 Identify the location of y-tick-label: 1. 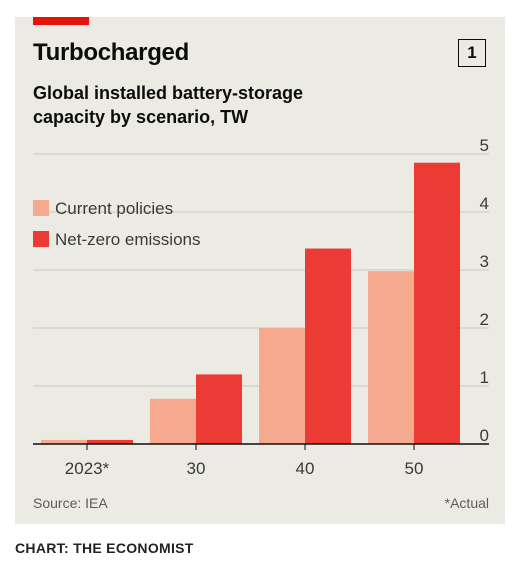
(484, 377).